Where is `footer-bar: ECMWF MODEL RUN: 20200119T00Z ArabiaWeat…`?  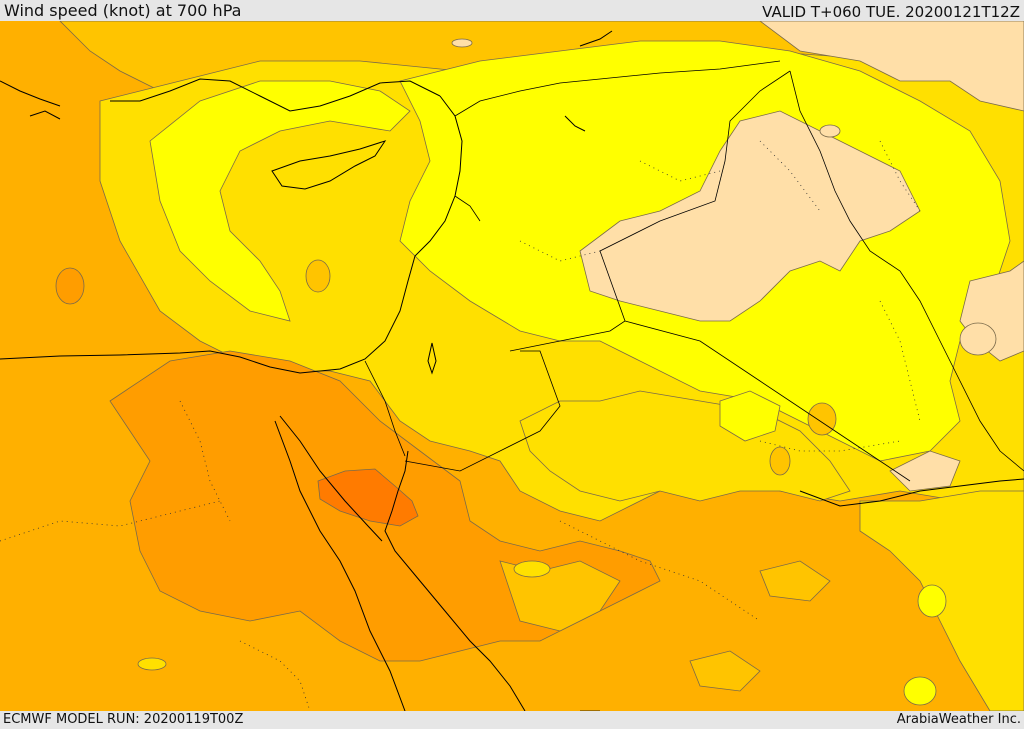
footer-bar: ECMWF MODEL RUN: 20200119T00Z ArabiaWeat… is located at coordinates (512, 720).